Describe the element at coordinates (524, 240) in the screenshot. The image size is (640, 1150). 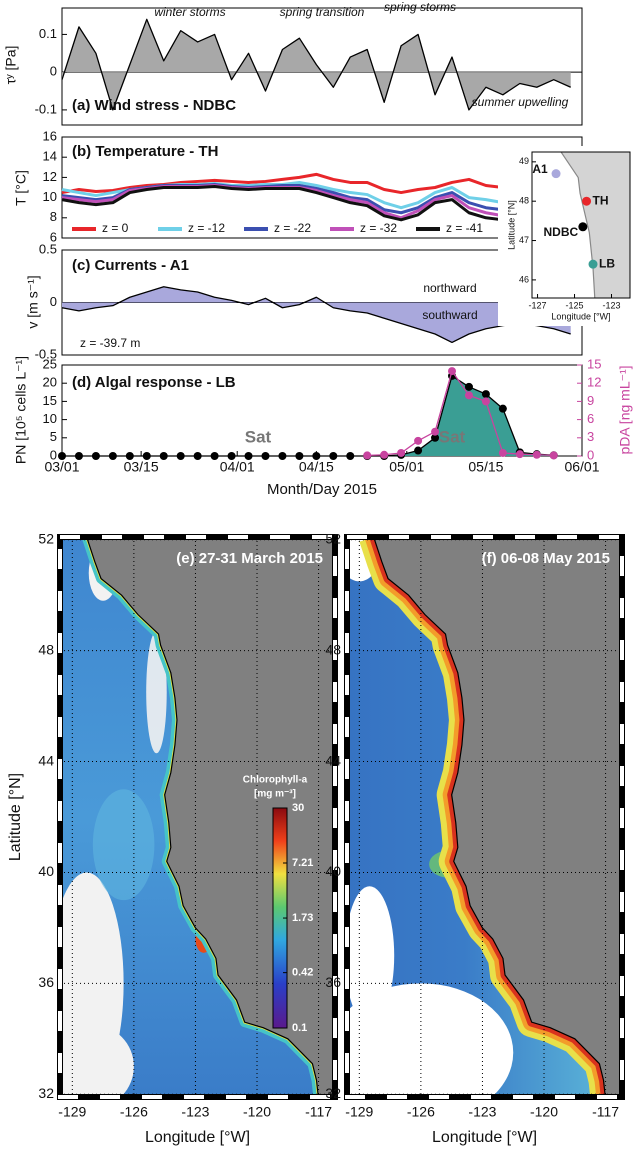
I see `y-tick-label: 47` at that location.